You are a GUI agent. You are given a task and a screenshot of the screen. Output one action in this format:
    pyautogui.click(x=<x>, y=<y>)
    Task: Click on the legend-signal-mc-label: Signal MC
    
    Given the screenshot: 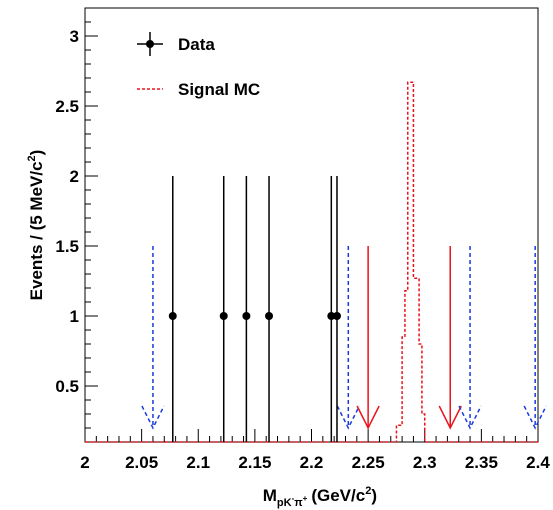 What is the action you would take?
    pyautogui.click(x=219, y=89)
    